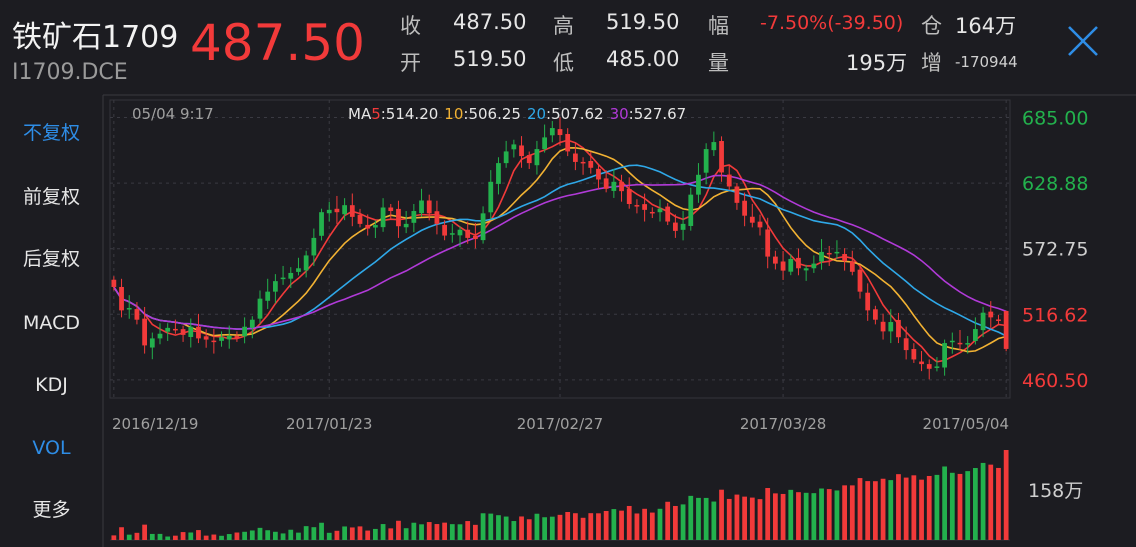  What do you see at coordinates (718, 63) in the screenshot?
I see `volume-label: 量` at bounding box center [718, 63].